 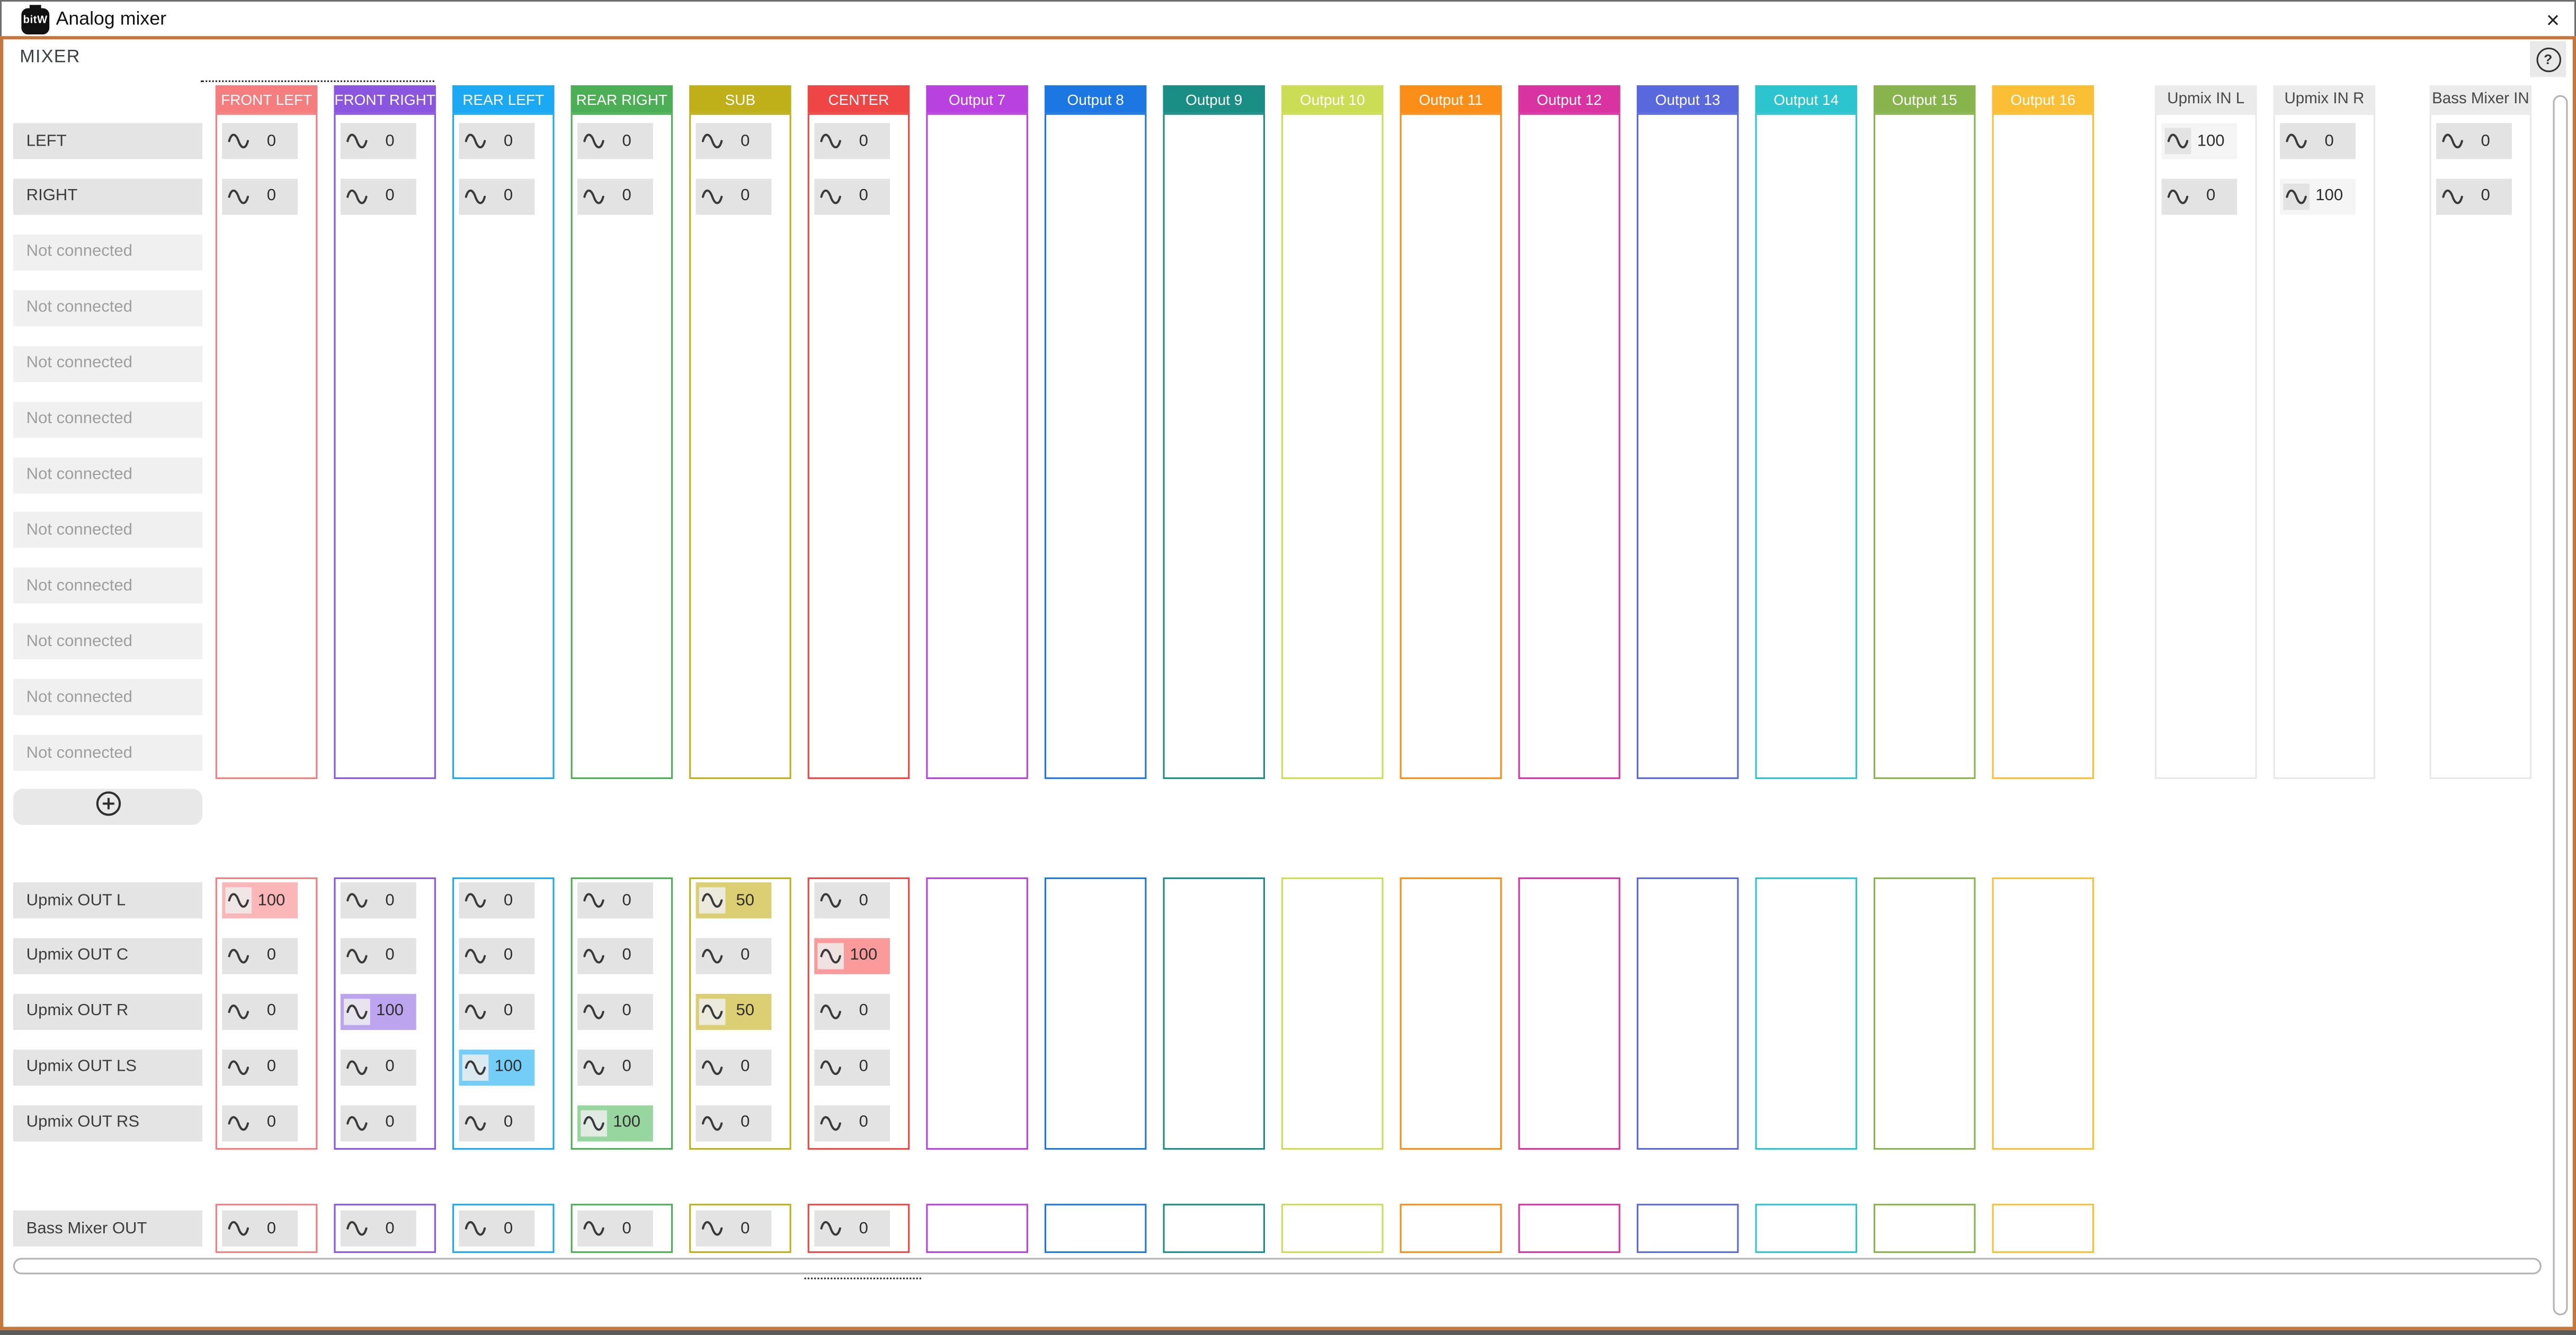 What do you see at coordinates (1277, 1266) in the screenshot?
I see `horizontal-scrollbar` at bounding box center [1277, 1266].